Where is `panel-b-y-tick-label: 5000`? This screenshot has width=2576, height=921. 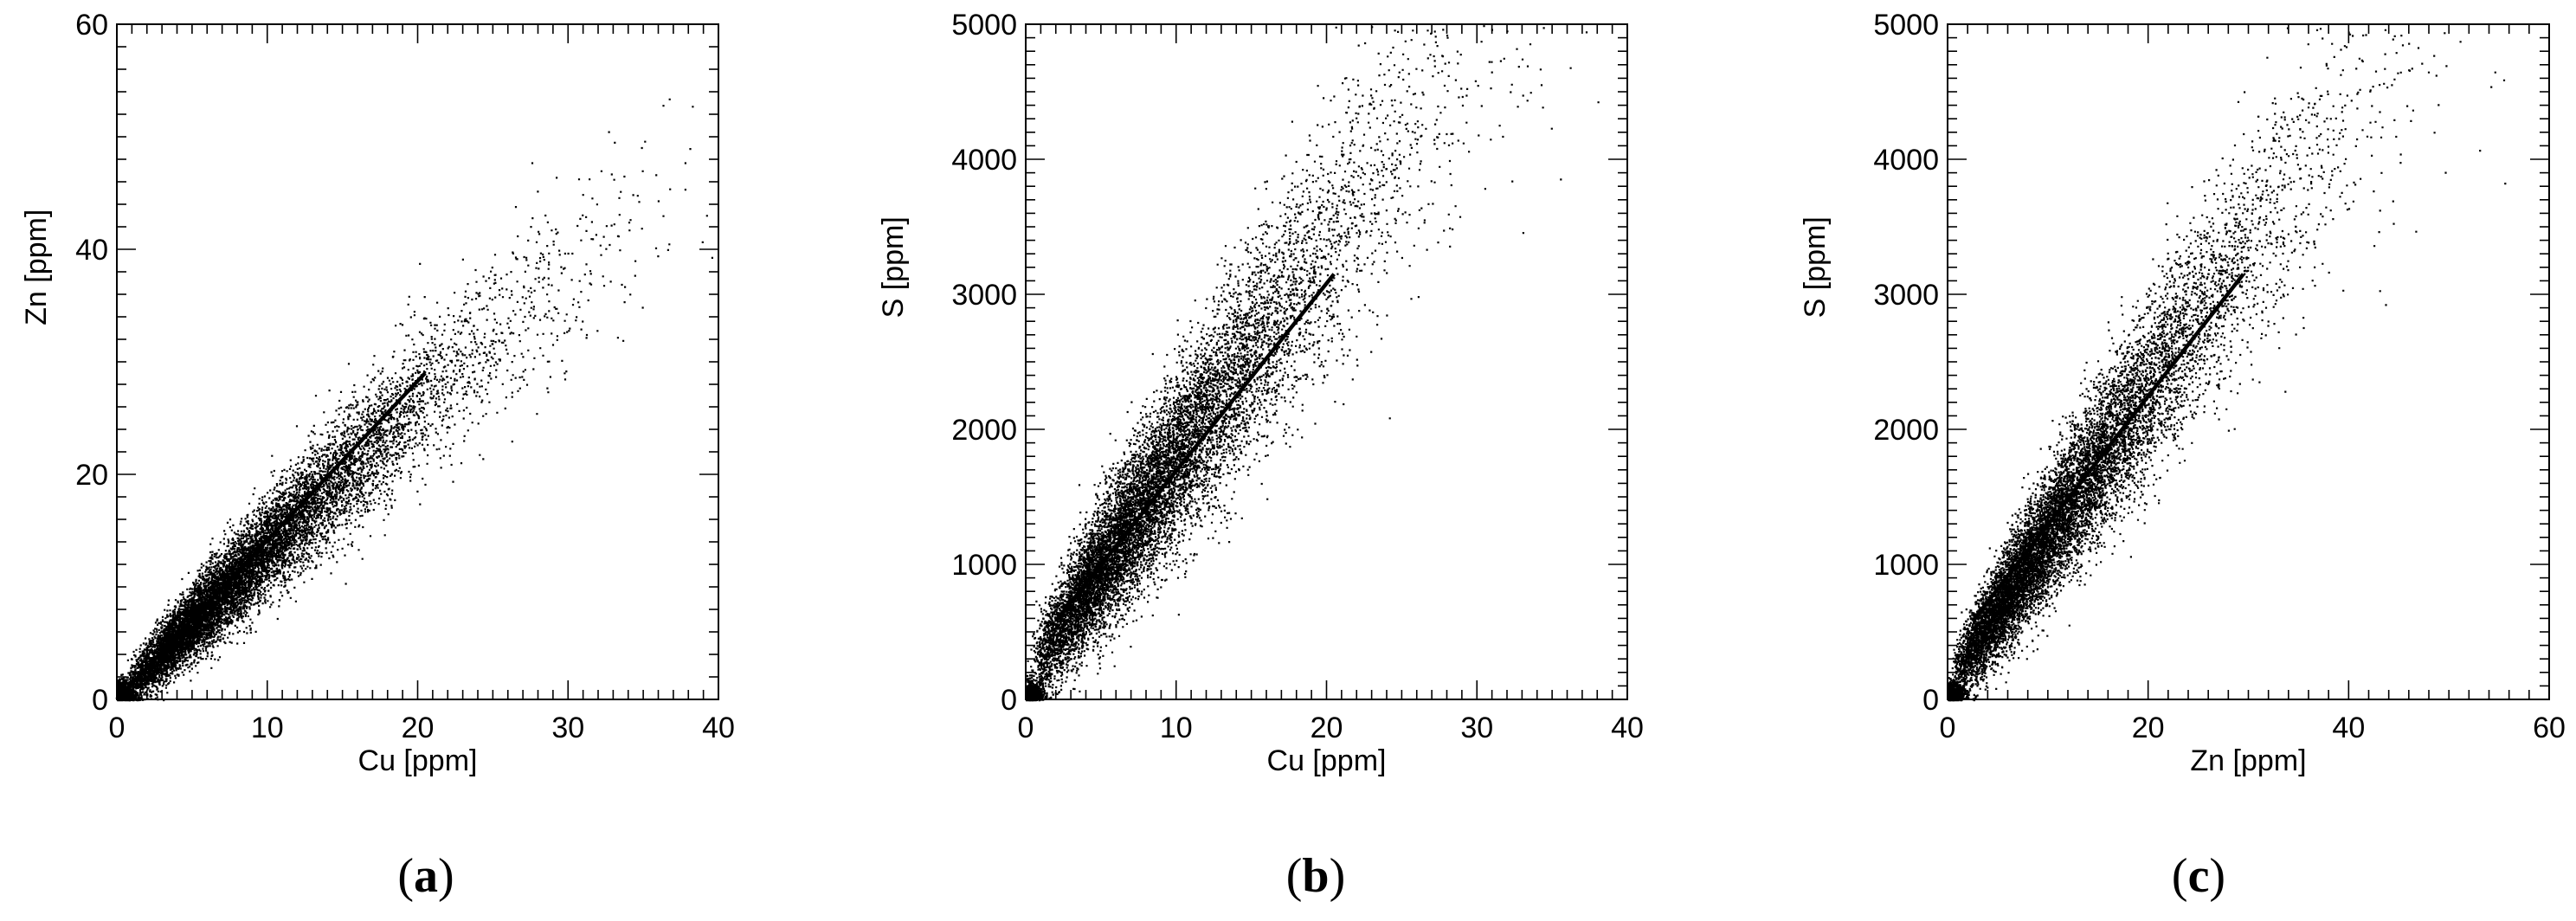
panel-b-y-tick-label: 5000 is located at coordinates (984, 25).